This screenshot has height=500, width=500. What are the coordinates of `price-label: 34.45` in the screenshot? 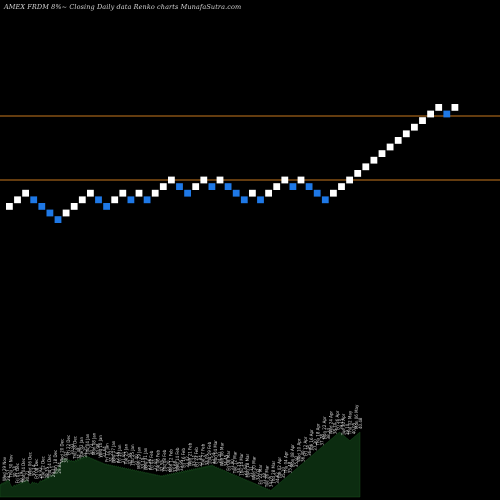 It's located at (226, 460).